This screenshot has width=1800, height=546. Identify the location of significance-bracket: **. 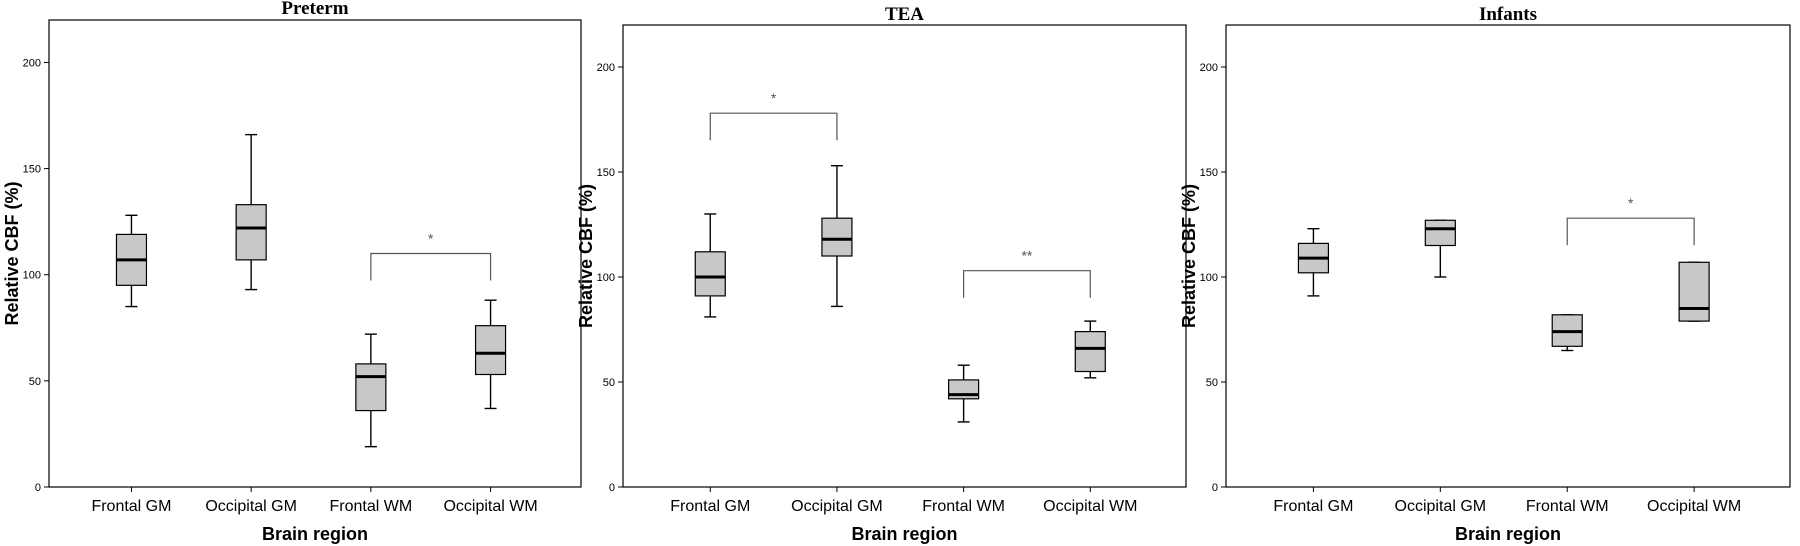
(1027, 273).